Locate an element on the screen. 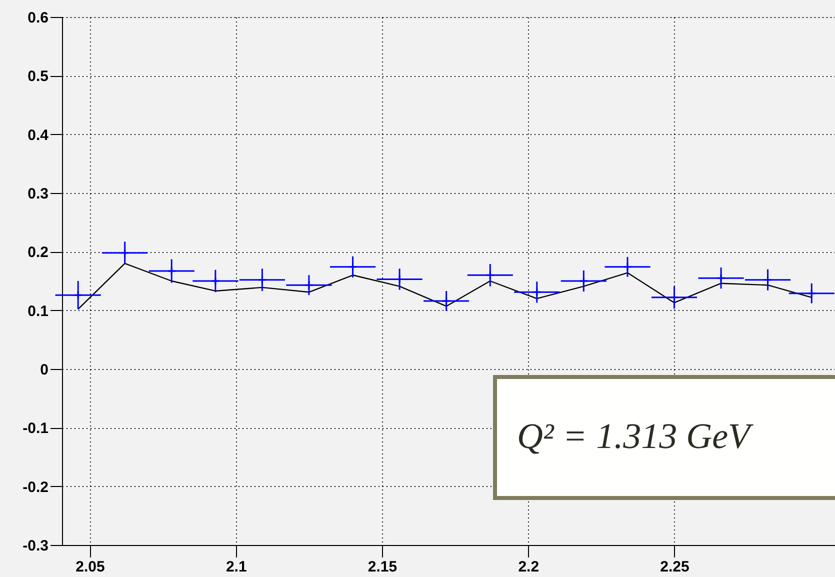  y-tick-label: 0.6 is located at coordinates (38, 18).